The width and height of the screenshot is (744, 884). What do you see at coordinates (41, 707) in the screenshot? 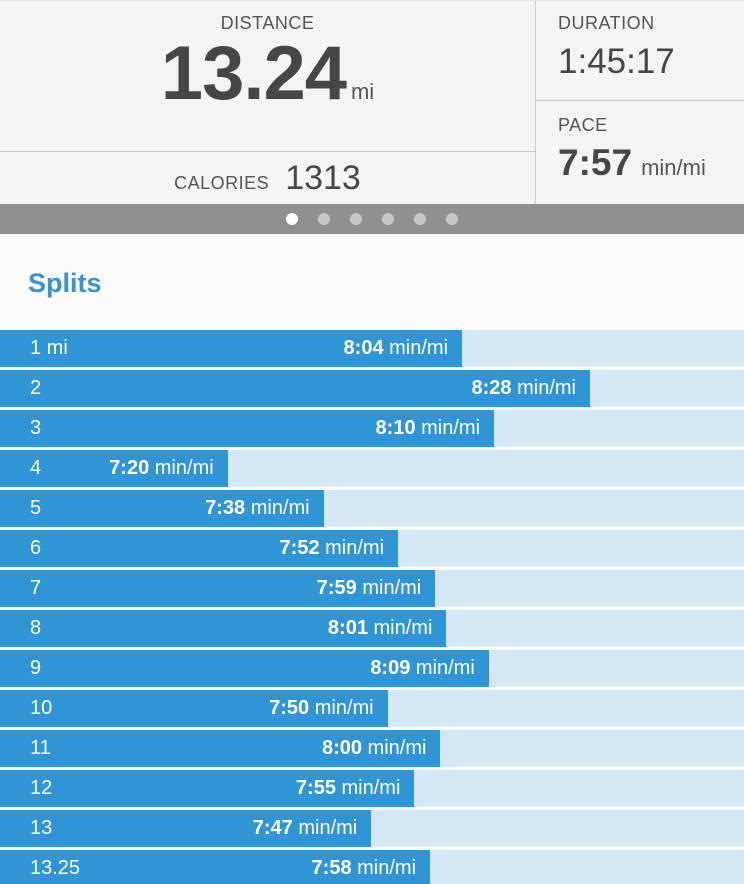
I see `split-label: 10` at bounding box center [41, 707].